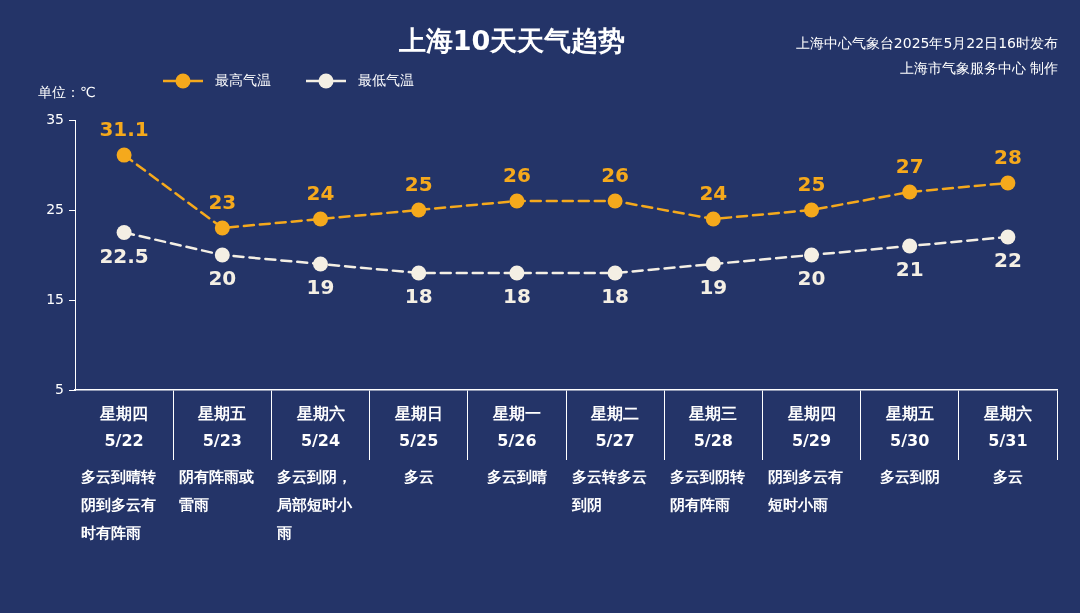 The image size is (1080, 613). What do you see at coordinates (418, 445) in the screenshot?
I see `x-tick-label: 星期日 5/25 多云` at bounding box center [418, 445].